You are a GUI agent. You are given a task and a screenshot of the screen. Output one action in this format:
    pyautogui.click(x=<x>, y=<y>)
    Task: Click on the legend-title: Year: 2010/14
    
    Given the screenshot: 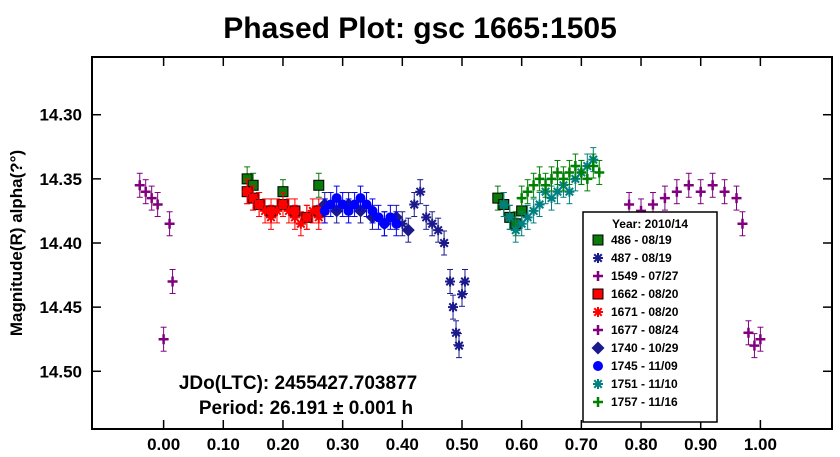 What is the action you would take?
    pyautogui.click(x=650, y=224)
    